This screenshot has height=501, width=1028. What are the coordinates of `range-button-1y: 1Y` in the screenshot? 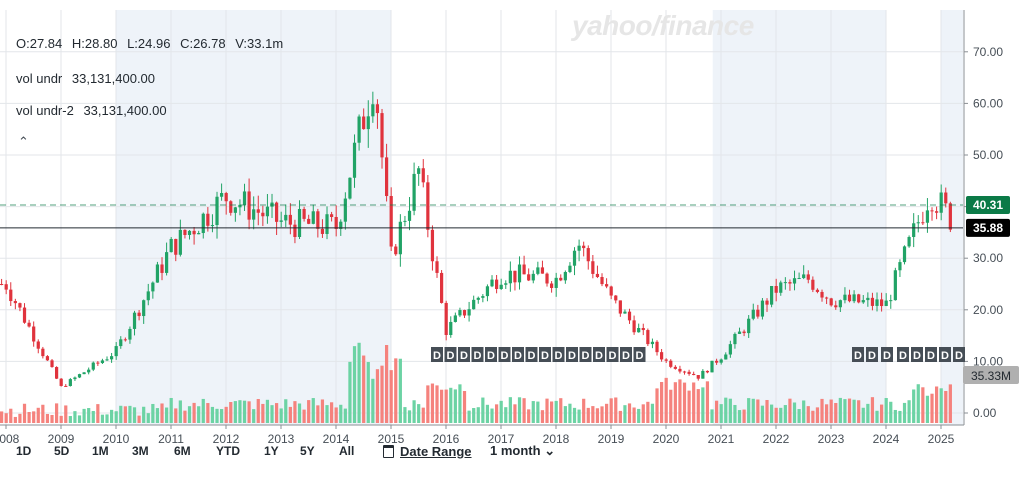 It's located at (271, 451).